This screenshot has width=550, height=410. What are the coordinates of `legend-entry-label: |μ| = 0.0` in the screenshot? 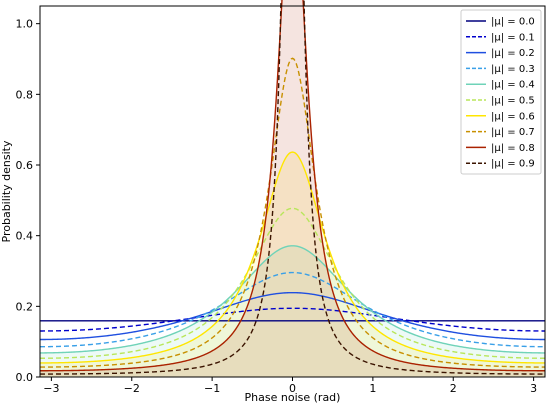 It's located at (513, 22).